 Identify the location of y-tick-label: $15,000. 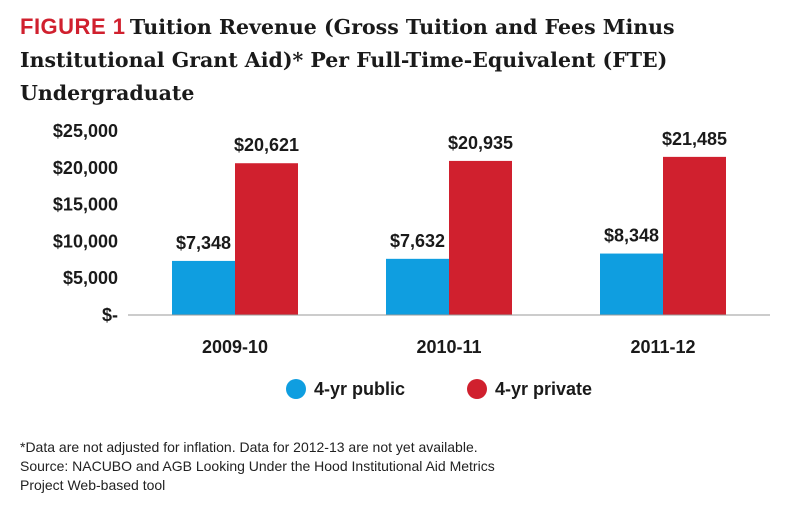
(85, 205).